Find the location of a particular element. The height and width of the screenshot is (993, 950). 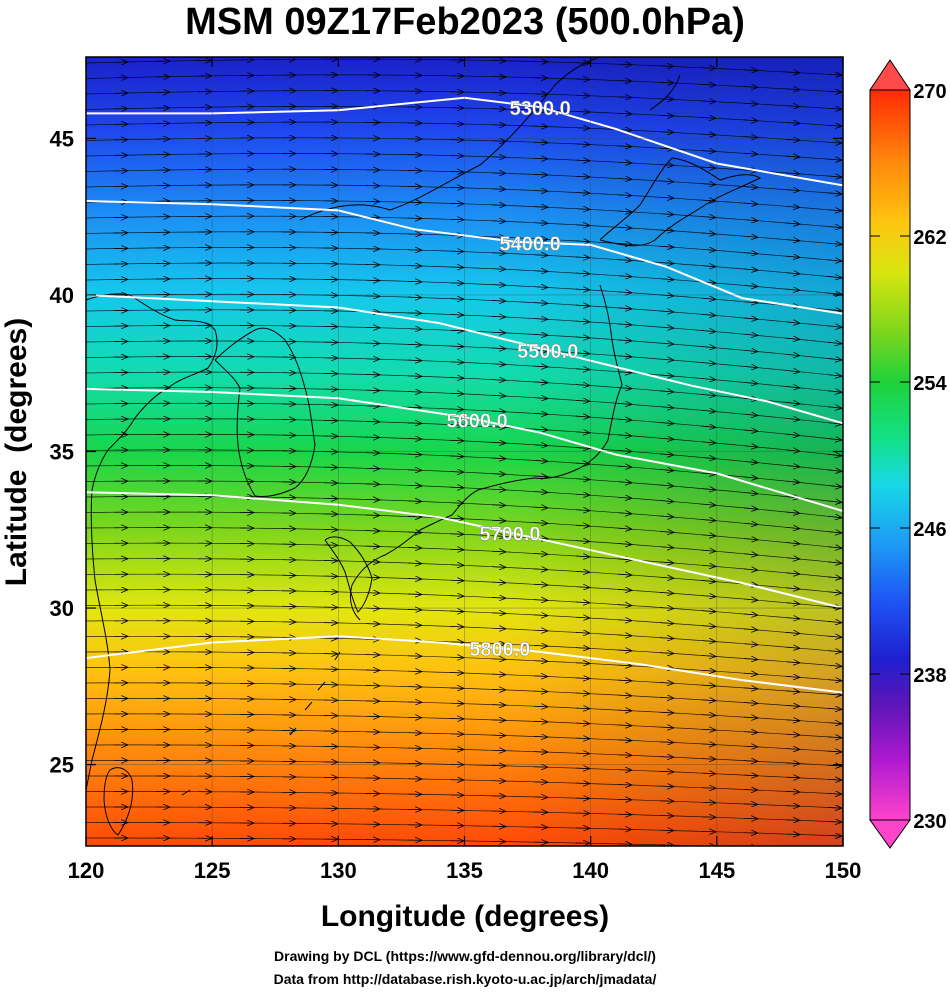

colorbar-tick-label: 262 is located at coordinates (929, 238).